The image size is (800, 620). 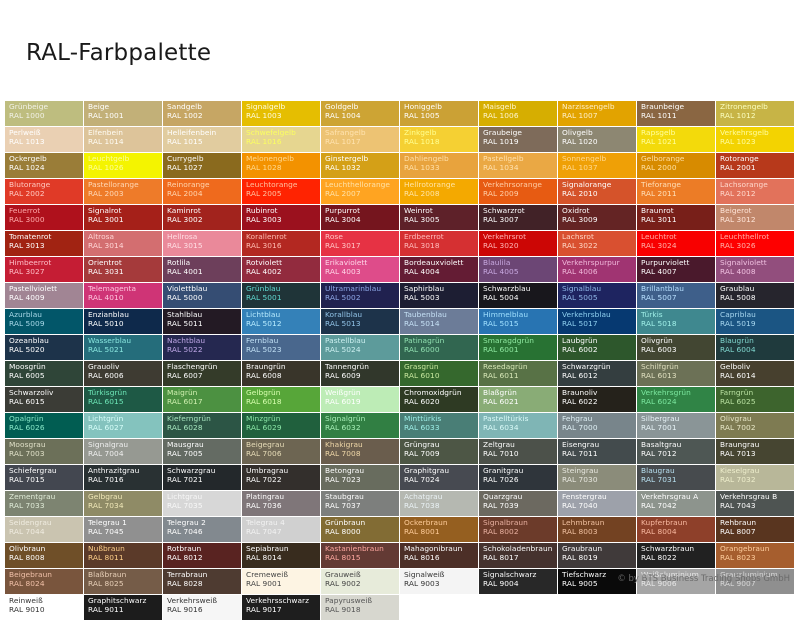 What do you see at coordinates (597, 243) in the screenshot?
I see `color-swatch: Lachsrot RAL 3022` at bounding box center [597, 243].